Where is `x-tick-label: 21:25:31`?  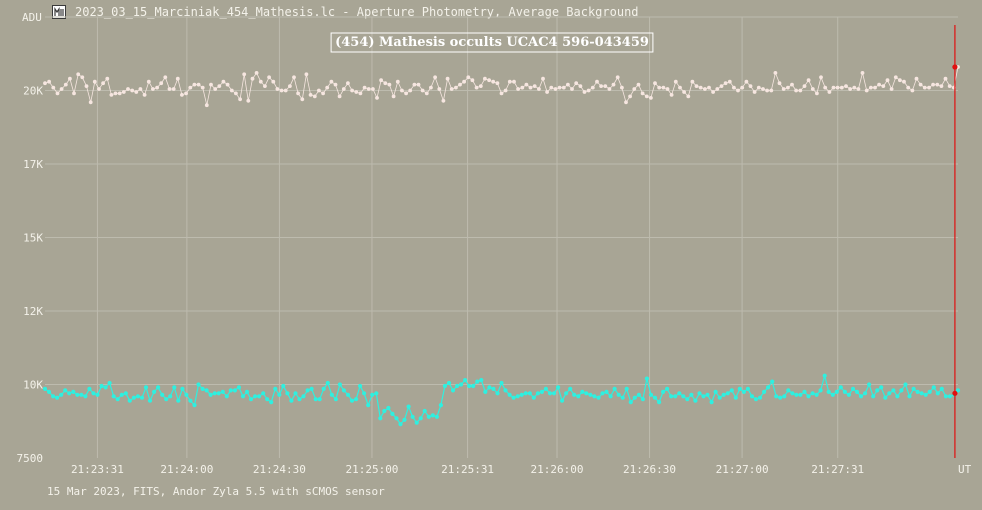
x-tick-label: 21:25:31 is located at coordinates (467, 469).